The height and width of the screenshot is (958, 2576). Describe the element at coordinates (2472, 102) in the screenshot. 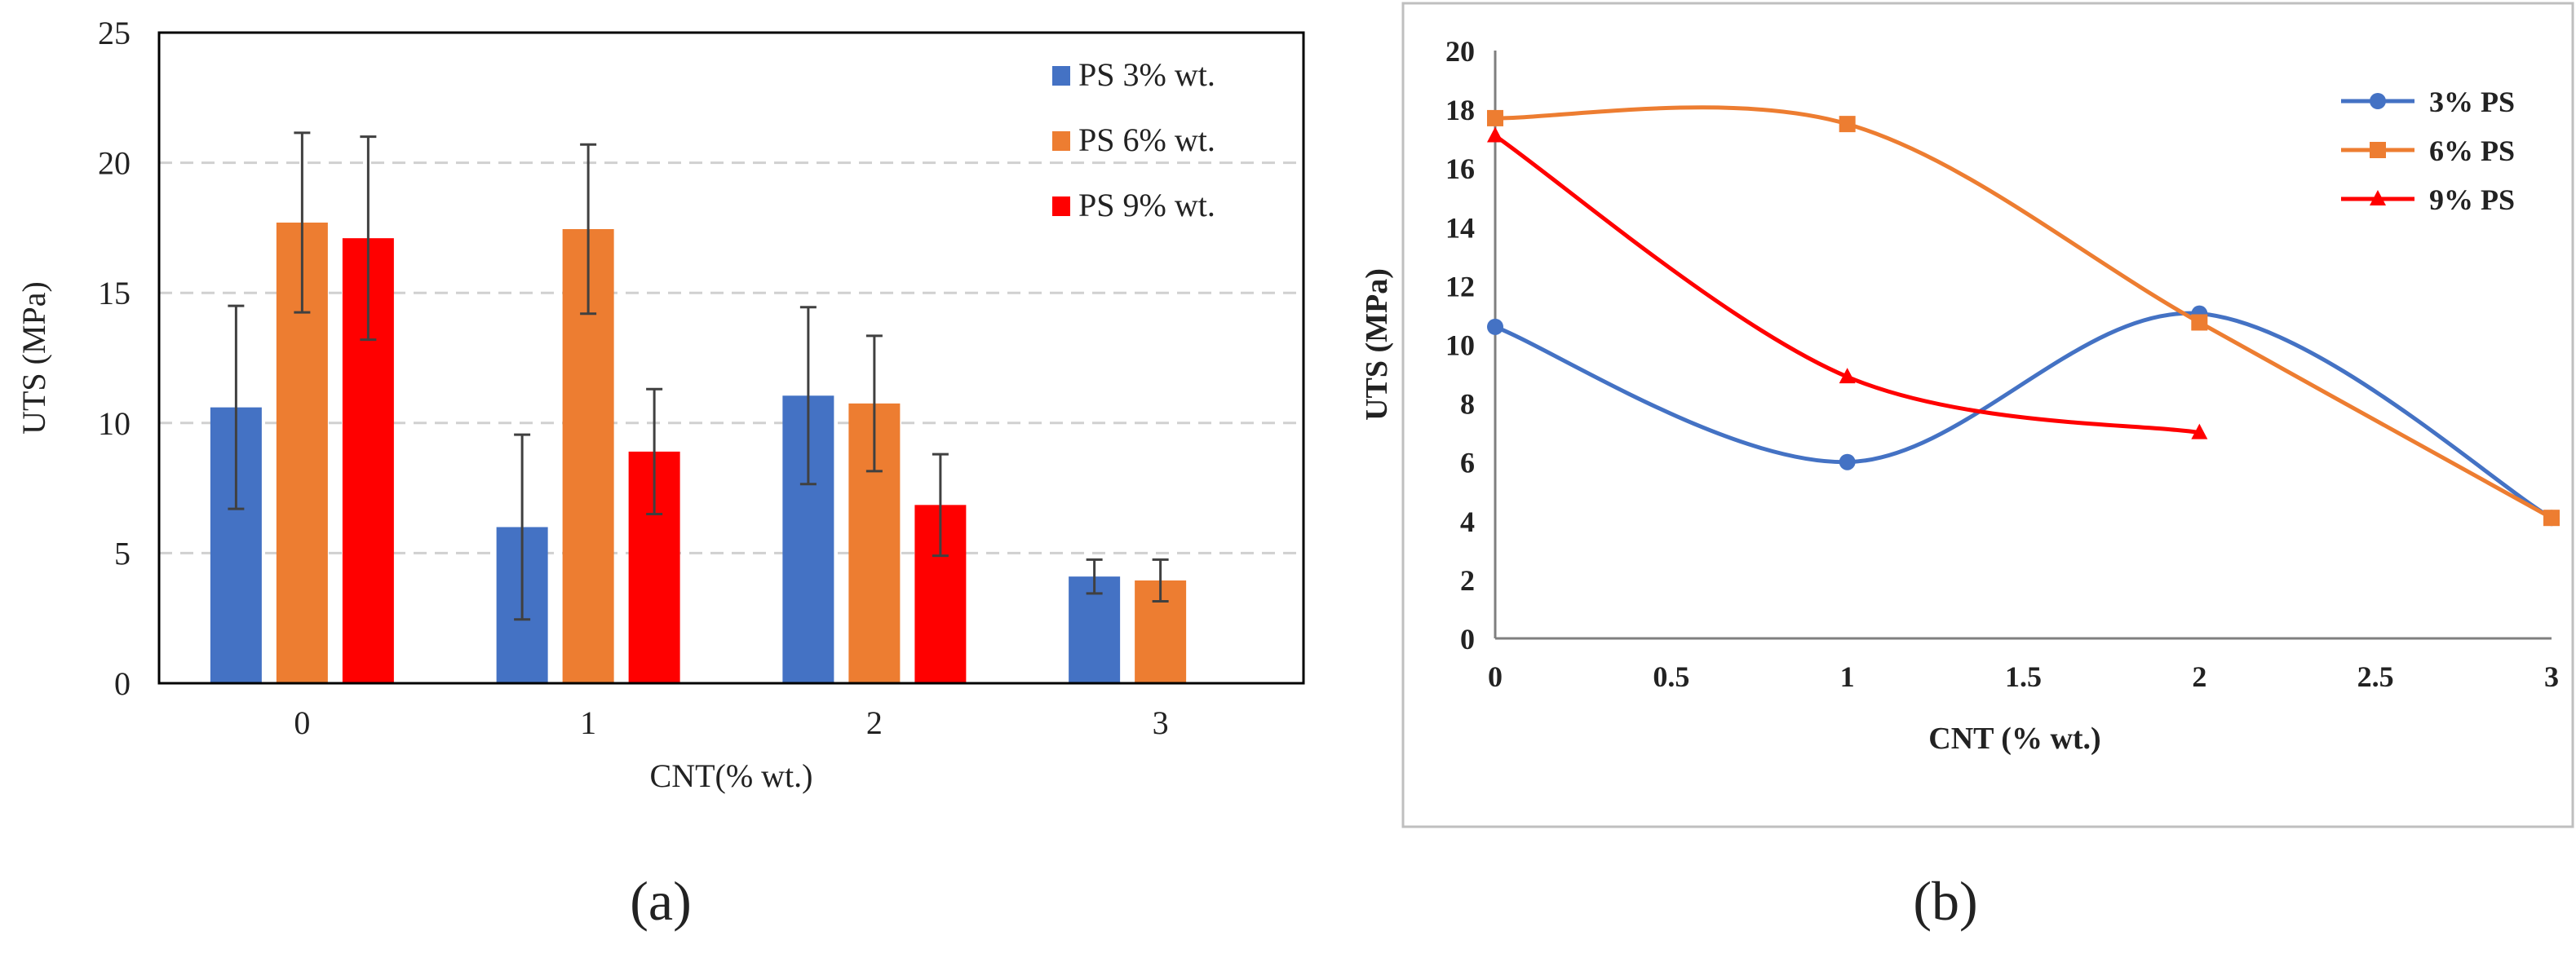

I see `legend-label: 3% PS` at that location.